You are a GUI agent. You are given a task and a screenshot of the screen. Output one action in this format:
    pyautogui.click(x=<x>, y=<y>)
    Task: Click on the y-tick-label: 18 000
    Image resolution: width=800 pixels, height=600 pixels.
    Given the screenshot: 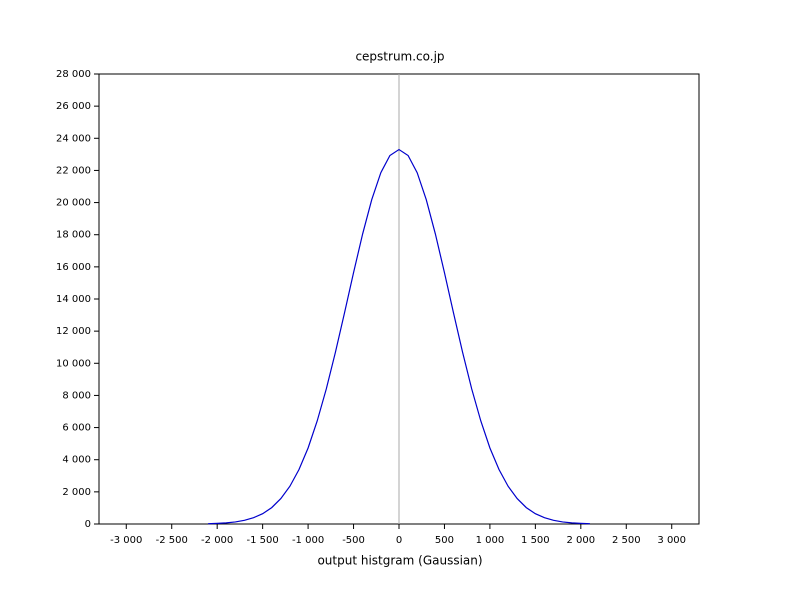 What is the action you would take?
    pyautogui.click(x=73, y=235)
    